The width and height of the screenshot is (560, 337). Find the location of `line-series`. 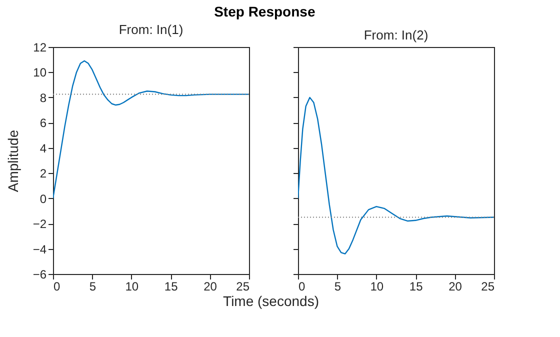

line-series is located at coordinates (151, 129).